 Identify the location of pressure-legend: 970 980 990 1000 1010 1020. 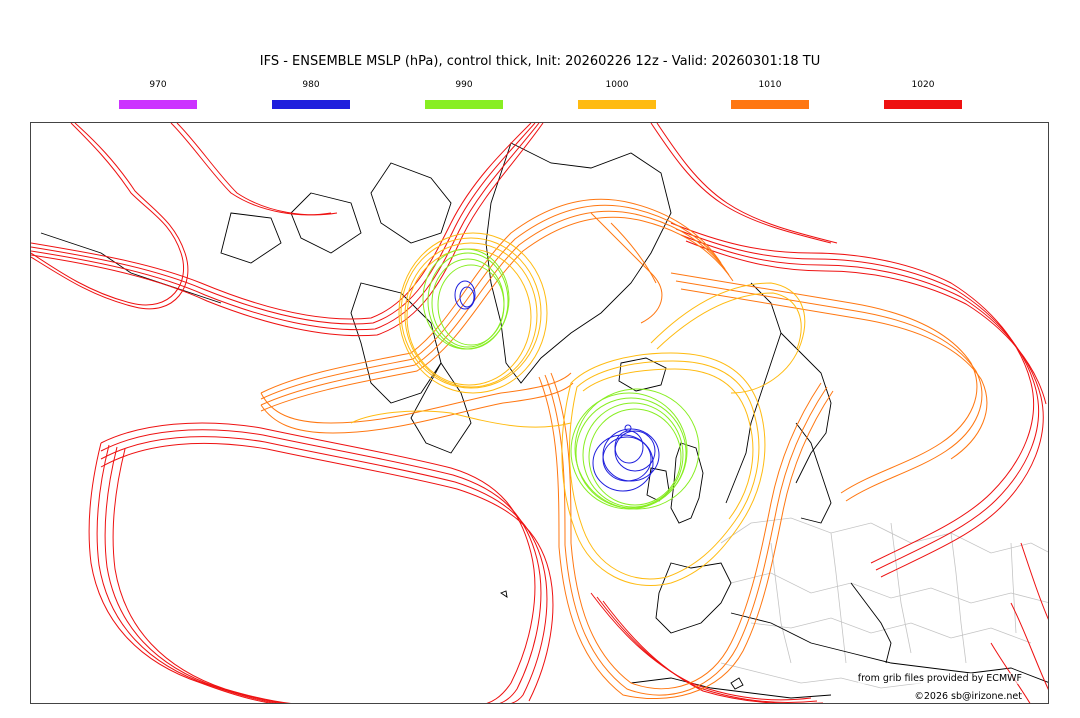
(540, 96).